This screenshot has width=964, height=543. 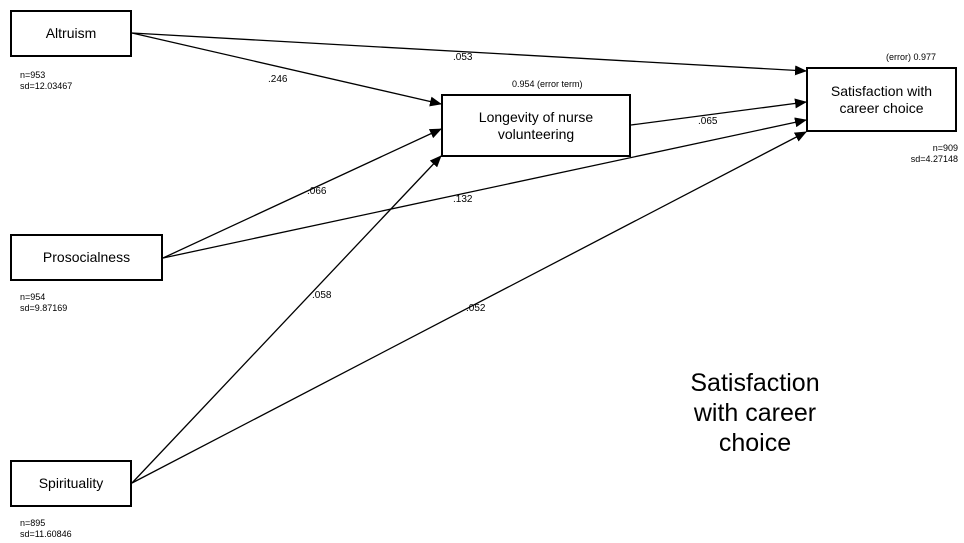 What do you see at coordinates (317, 191) in the screenshot?
I see `coef-prosocialness-longevity: .066` at bounding box center [317, 191].